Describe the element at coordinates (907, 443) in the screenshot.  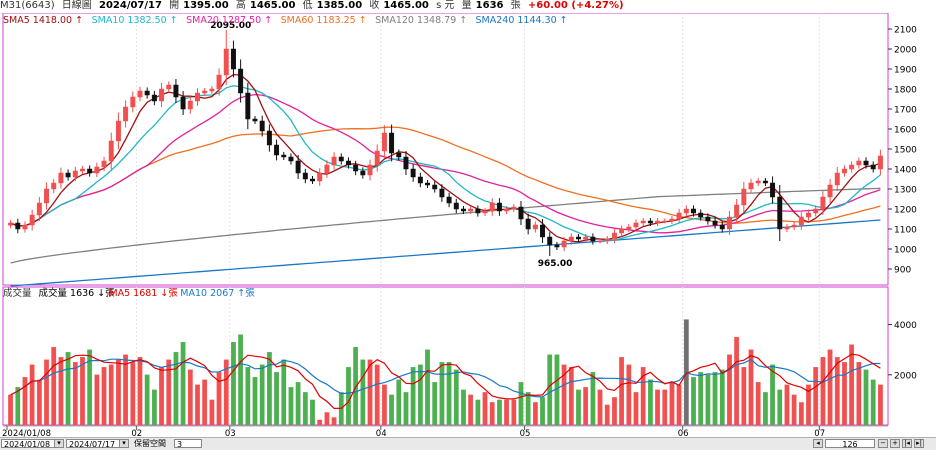
I see `scroll-start-icon: |◂` at that location.